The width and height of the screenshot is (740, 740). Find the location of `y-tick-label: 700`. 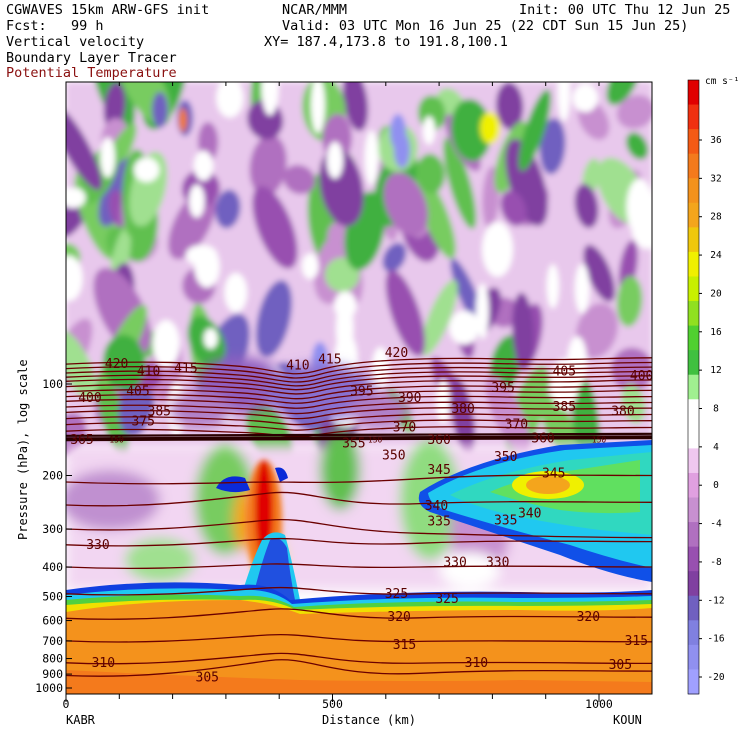

y-tick-label: 700 is located at coordinates (52, 641).